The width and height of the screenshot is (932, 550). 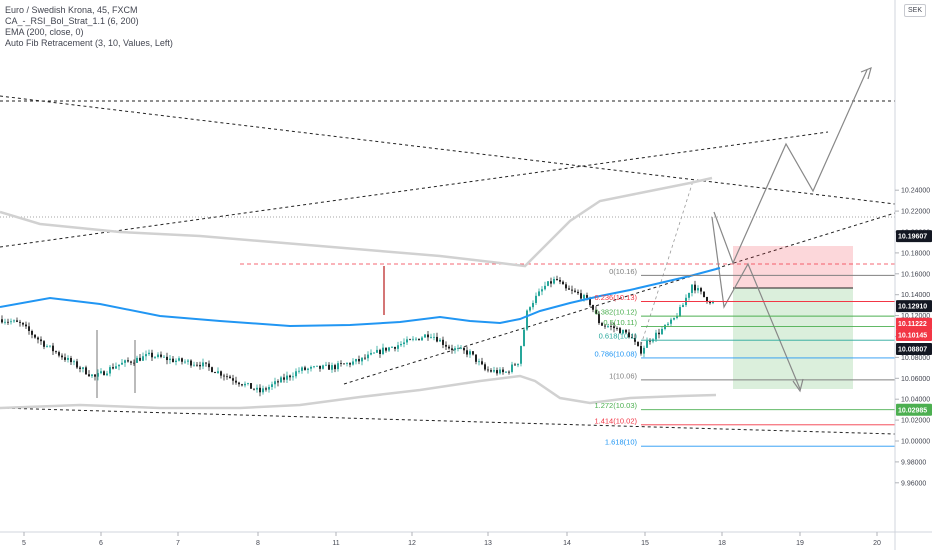 What do you see at coordinates (466, 539) in the screenshot?
I see `time-axis: 5 6 7 8 11 12 13 14 15 18 19 20` at bounding box center [466, 539].